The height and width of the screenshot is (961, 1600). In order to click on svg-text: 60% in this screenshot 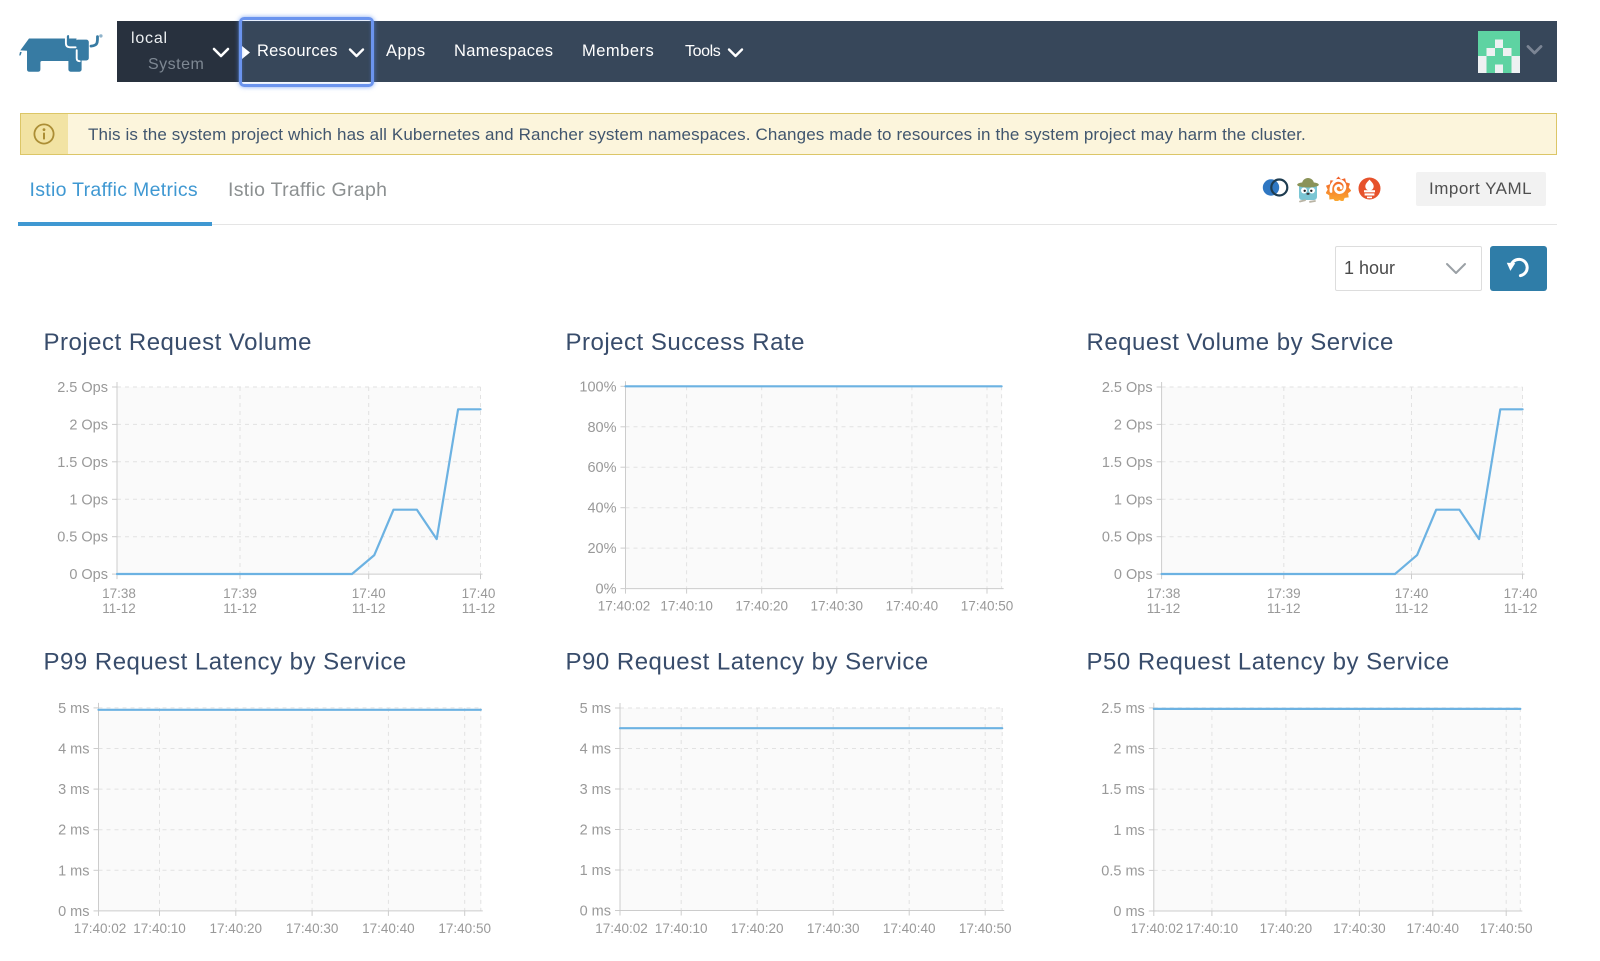, I will do `click(601, 468)`.